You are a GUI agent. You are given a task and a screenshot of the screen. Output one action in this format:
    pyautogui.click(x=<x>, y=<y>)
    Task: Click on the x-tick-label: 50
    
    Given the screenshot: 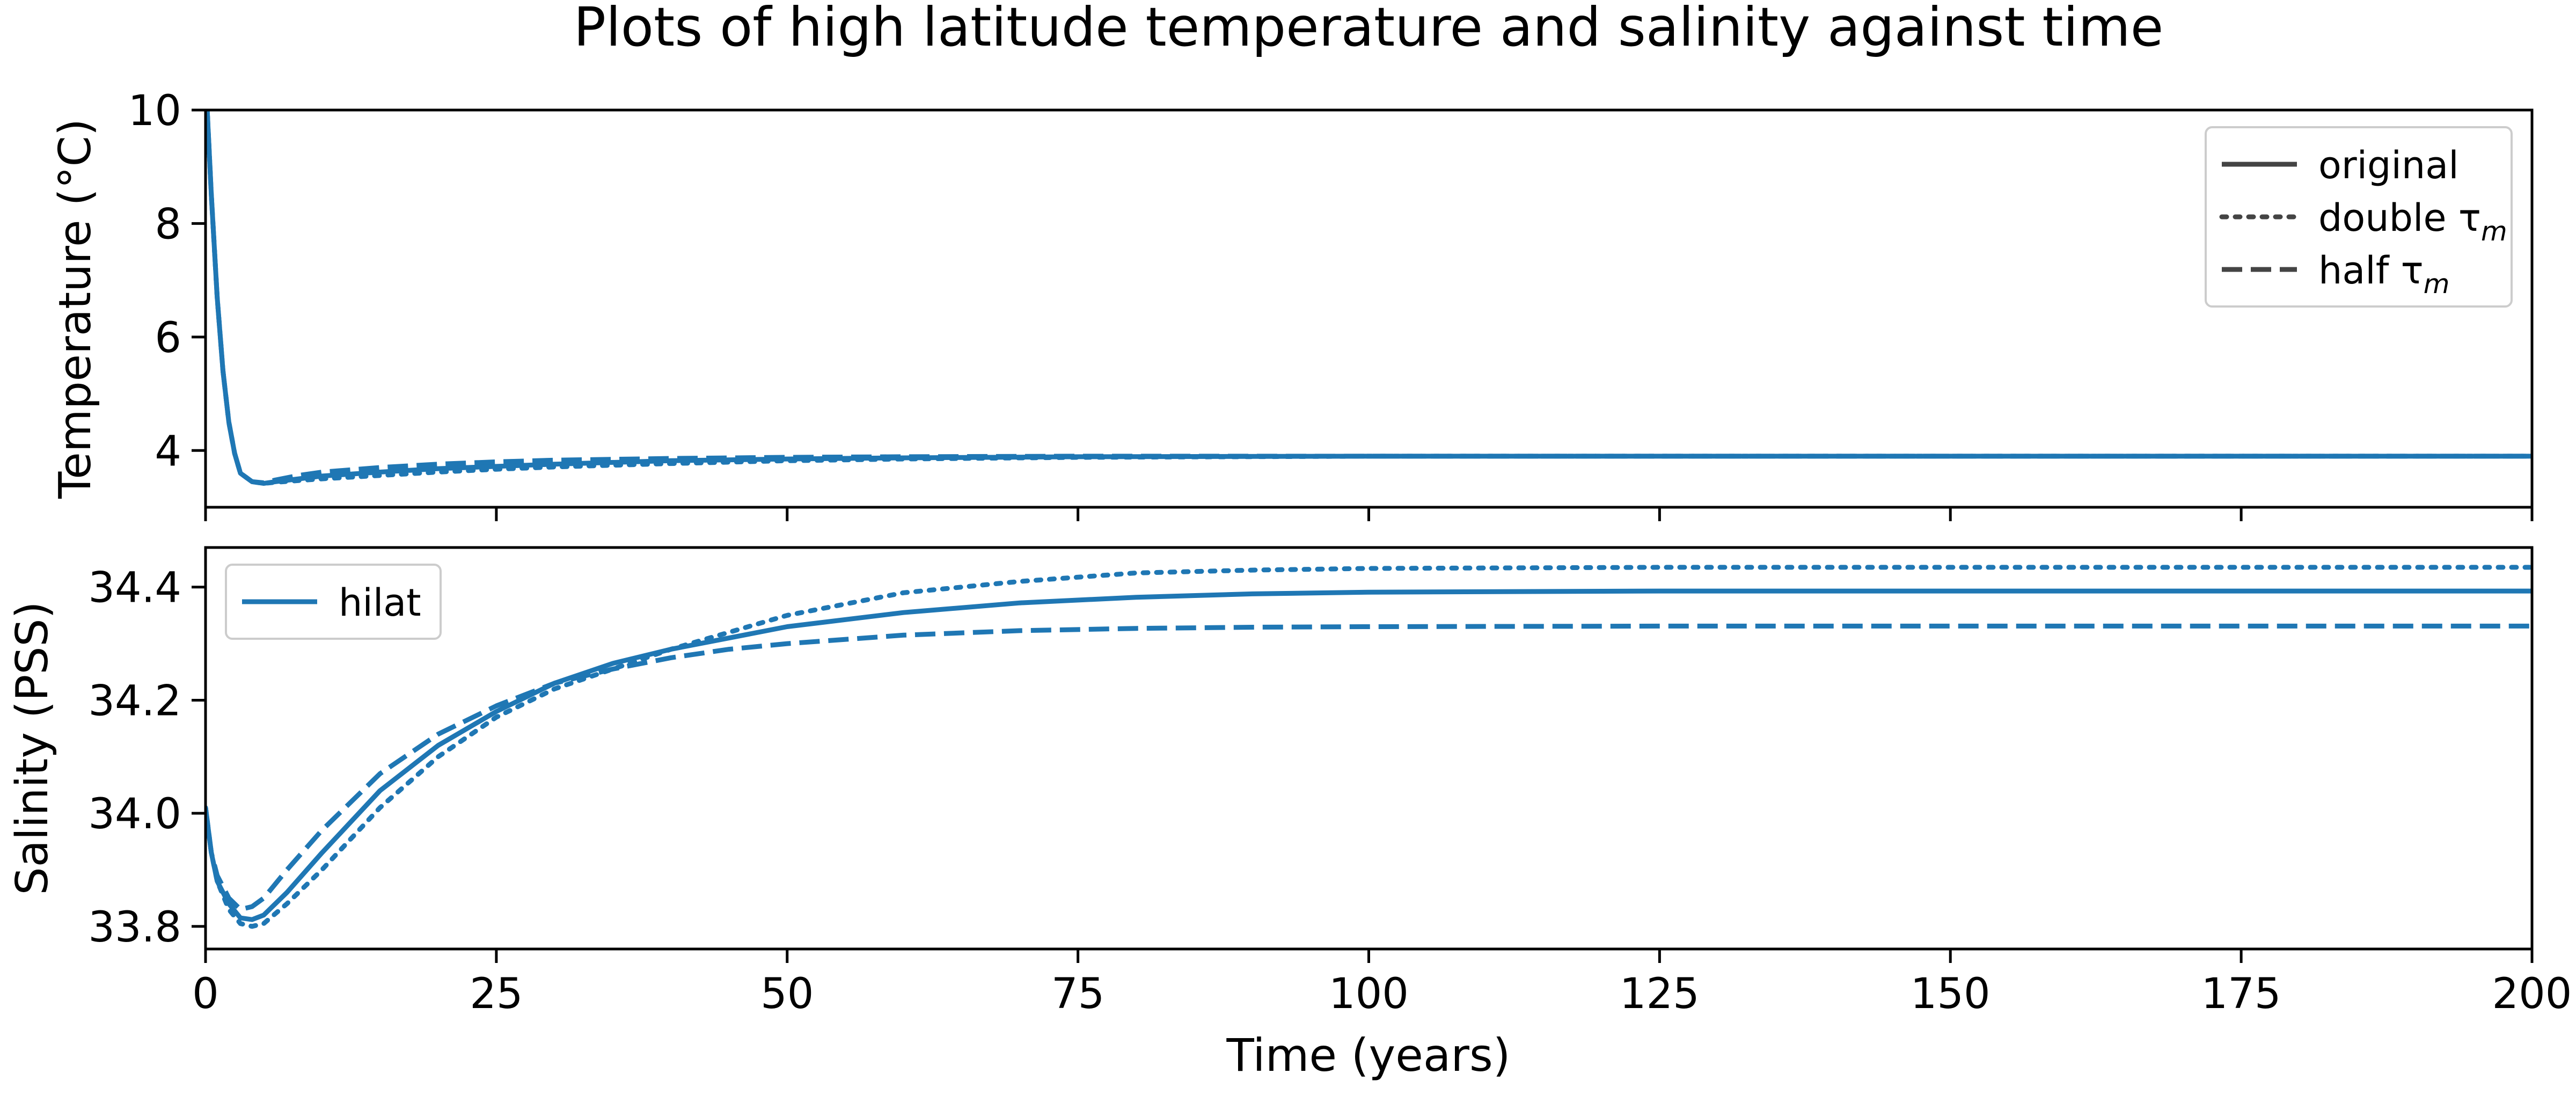 What is the action you would take?
    pyautogui.click(x=787, y=994)
    